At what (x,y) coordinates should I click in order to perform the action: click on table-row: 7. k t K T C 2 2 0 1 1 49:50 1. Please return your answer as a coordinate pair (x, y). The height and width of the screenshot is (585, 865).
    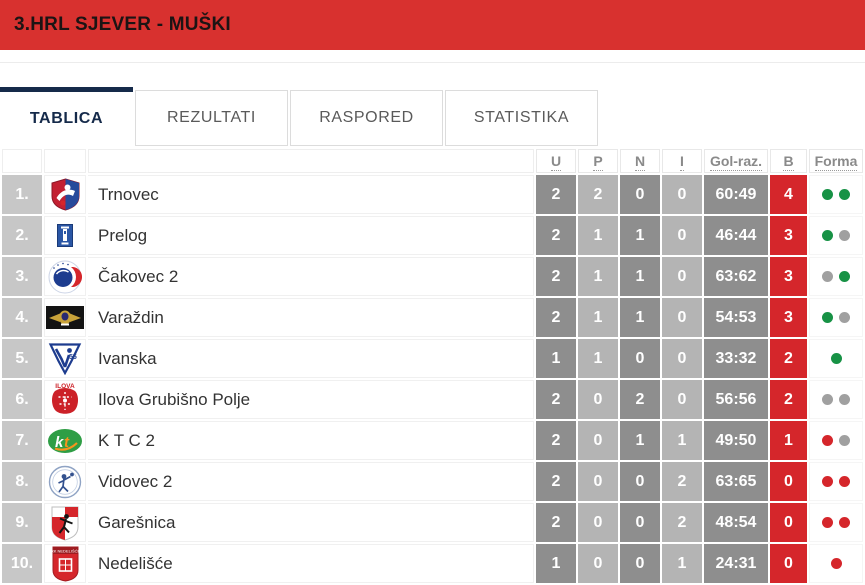
    Looking at the image, I should click on (432, 440).